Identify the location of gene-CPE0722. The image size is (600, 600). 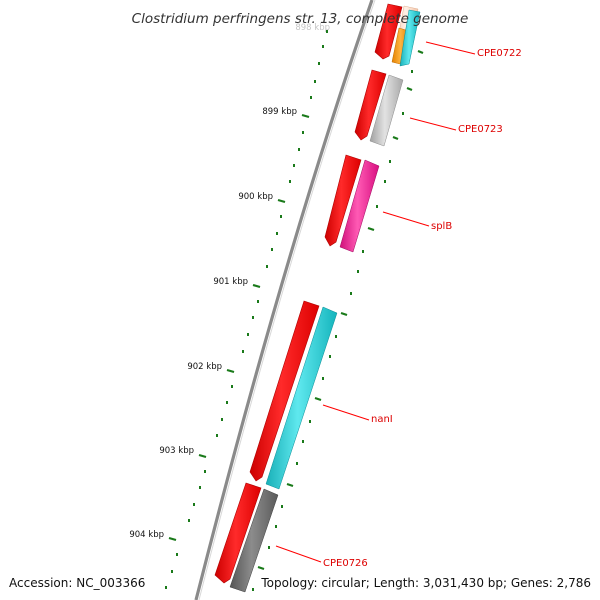
(410, 38).